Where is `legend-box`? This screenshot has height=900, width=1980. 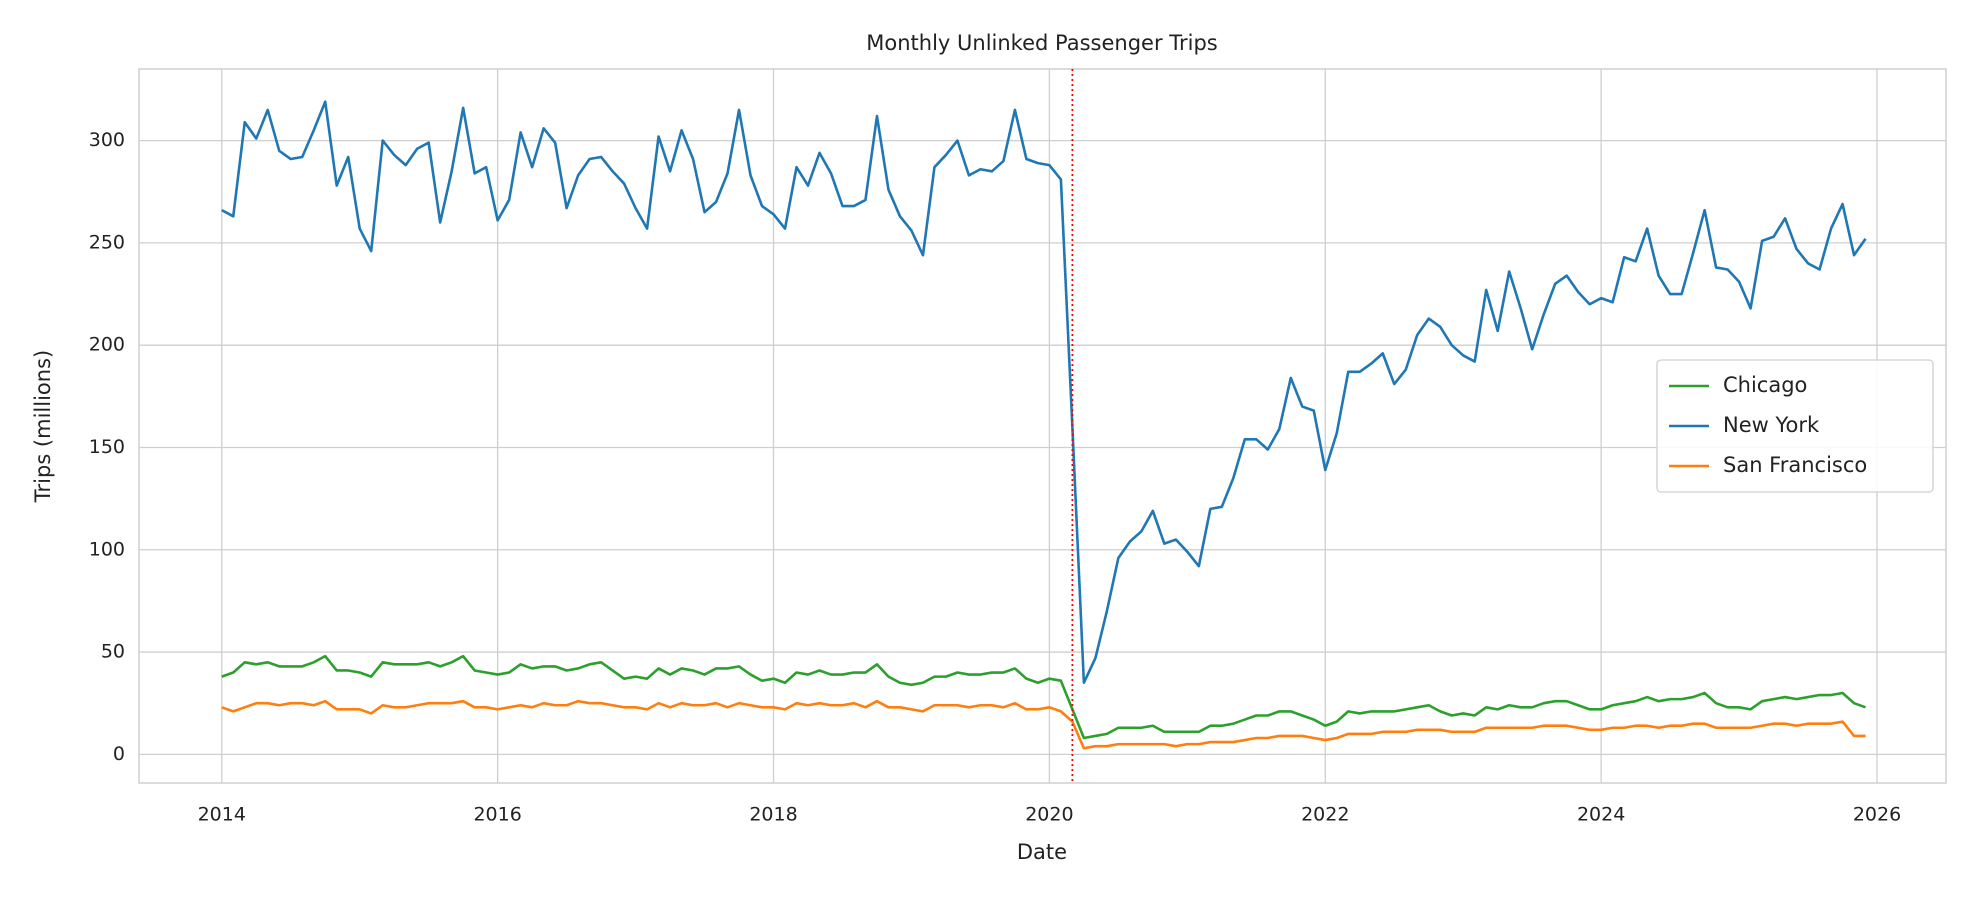
legend-box is located at coordinates (1795, 426).